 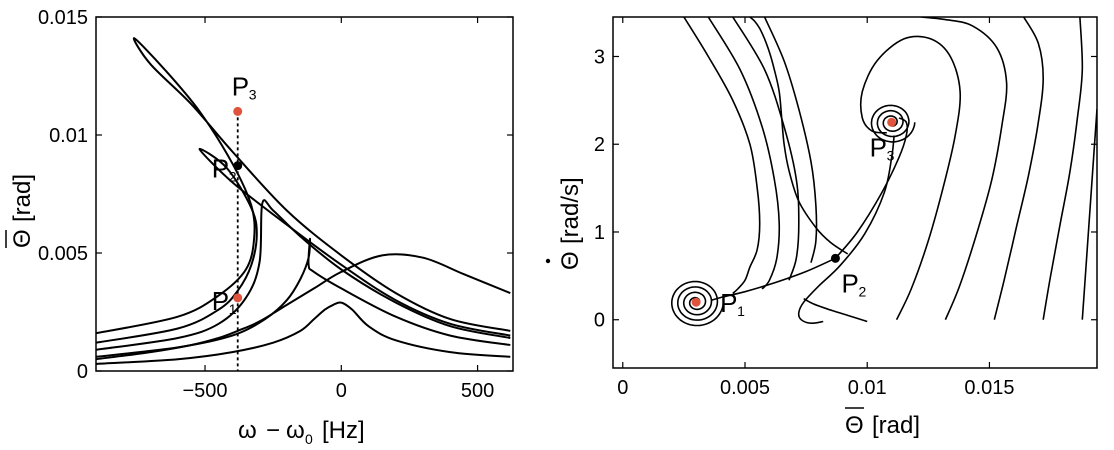 I want to click on left-ylabel: Θ [rad], so click(x=20, y=211).